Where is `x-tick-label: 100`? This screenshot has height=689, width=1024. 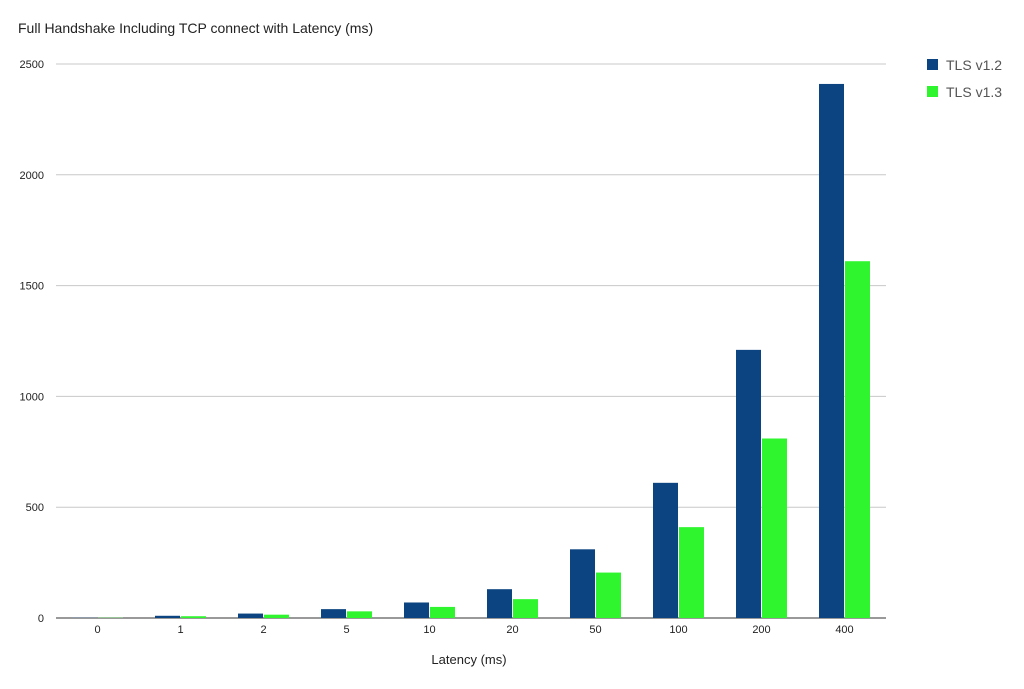
x-tick-label: 100 is located at coordinates (678, 630).